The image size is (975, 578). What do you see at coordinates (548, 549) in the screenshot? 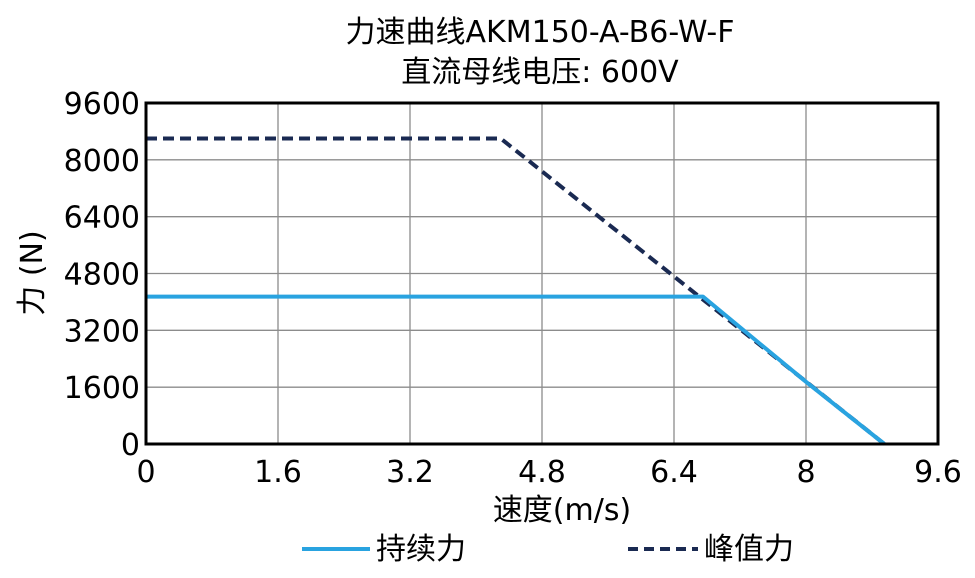
I see `legend: 持续力 峰值力` at bounding box center [548, 549].